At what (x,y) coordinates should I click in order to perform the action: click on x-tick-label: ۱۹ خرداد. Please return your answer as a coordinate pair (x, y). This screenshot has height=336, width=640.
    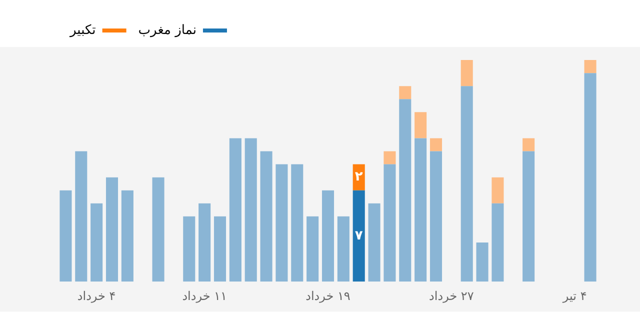
    Looking at the image, I should click on (328, 295).